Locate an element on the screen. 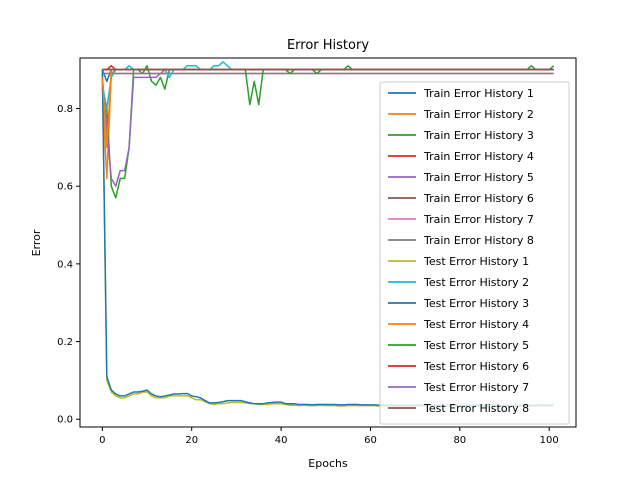 This screenshot has height=480, width=640. x-axis-ticks: 0 20 40 60 80 100 is located at coordinates (329, 436).